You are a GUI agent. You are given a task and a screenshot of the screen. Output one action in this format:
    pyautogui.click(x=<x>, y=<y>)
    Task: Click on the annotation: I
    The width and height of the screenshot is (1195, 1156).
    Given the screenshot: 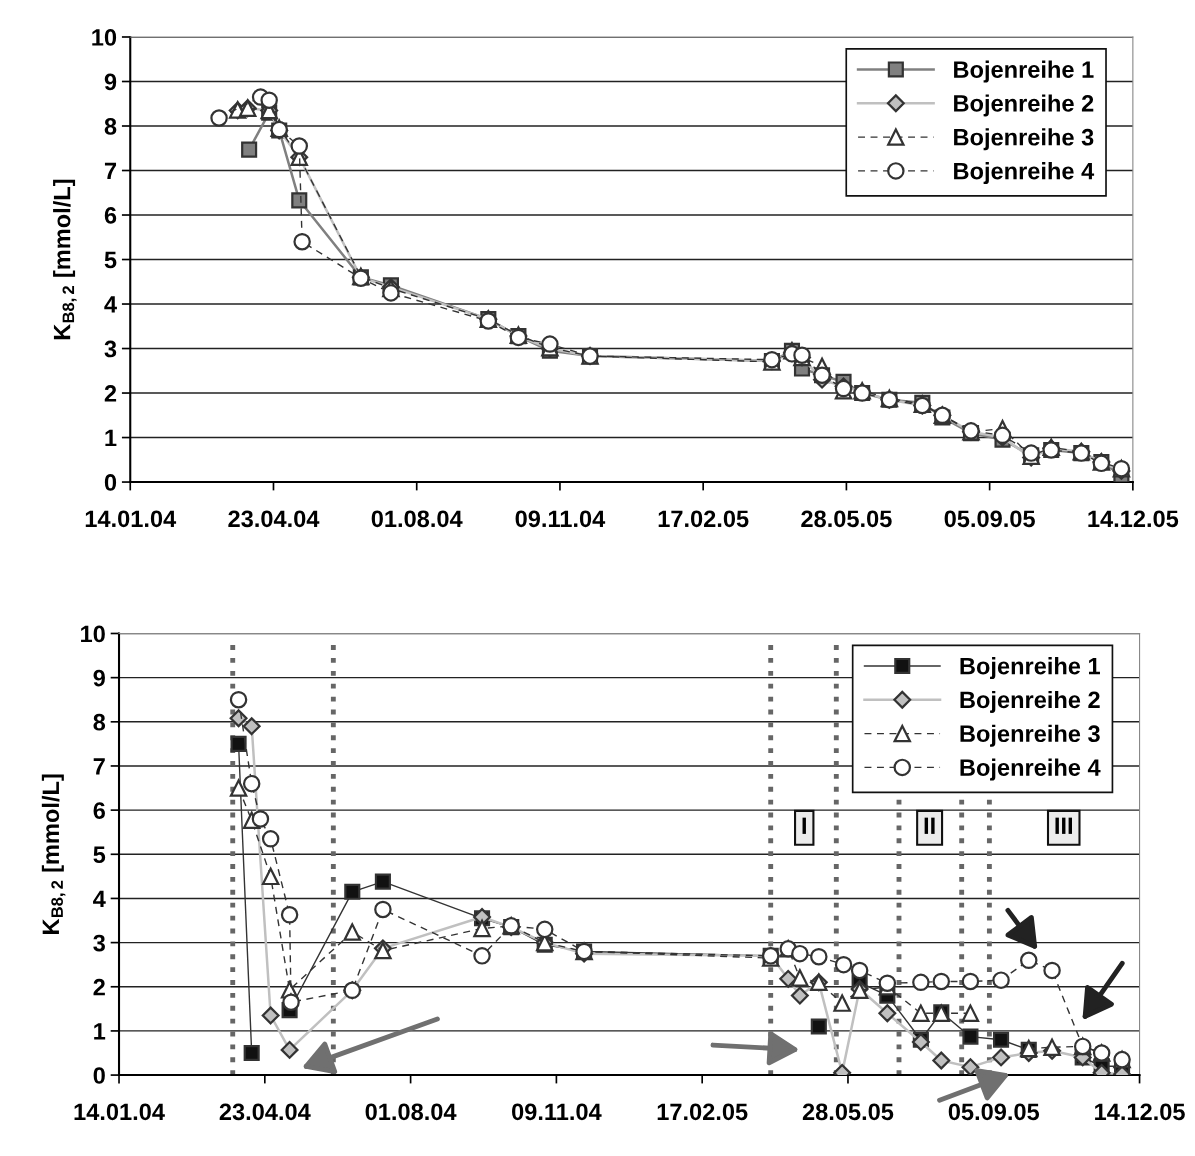 What is the action you would take?
    pyautogui.click(x=804, y=825)
    